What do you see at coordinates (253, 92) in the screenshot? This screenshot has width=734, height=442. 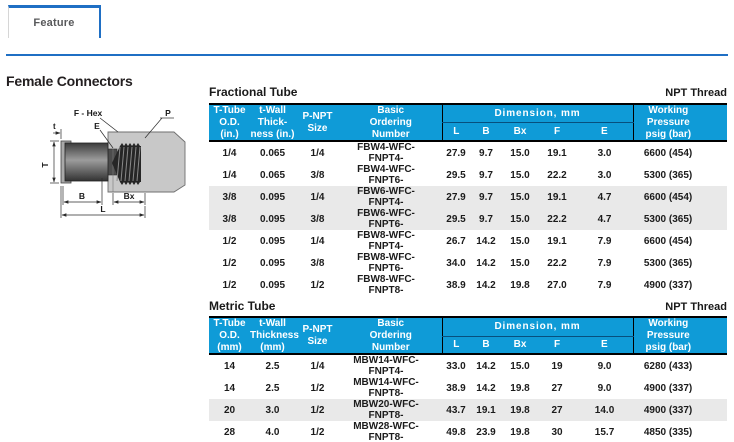 I see `table-title: Fractional Tube` at bounding box center [253, 92].